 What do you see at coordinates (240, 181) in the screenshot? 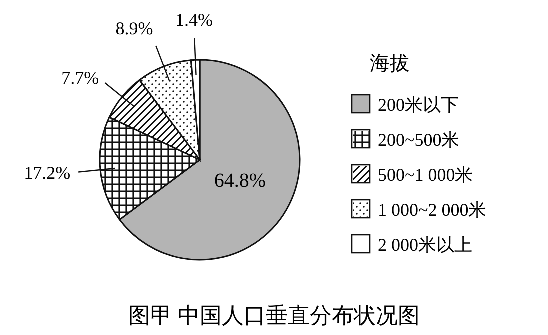
I see `data-label: 64.8%` at bounding box center [240, 181].